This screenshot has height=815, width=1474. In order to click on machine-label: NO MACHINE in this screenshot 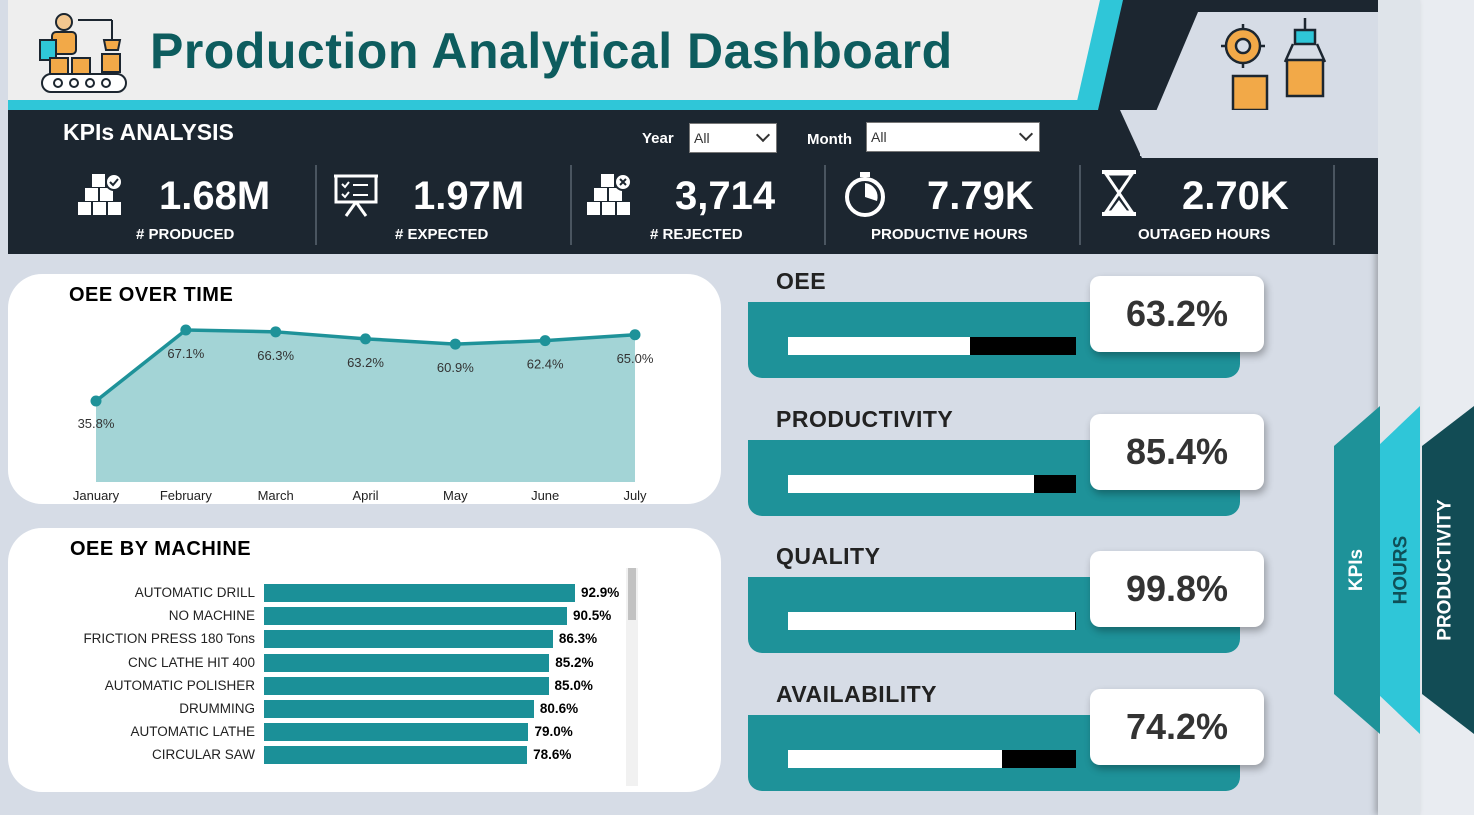, I will do `click(211, 616)`.